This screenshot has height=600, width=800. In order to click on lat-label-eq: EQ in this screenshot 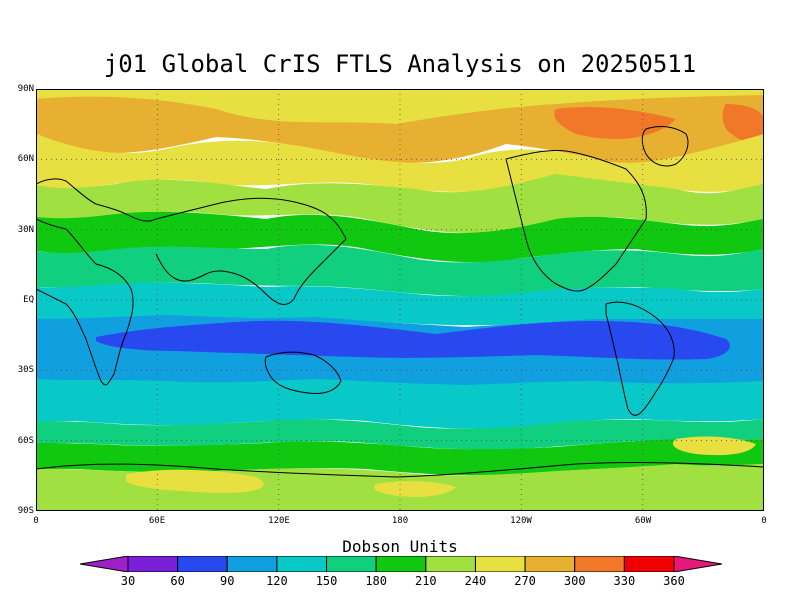, I will do `click(28, 300)`.